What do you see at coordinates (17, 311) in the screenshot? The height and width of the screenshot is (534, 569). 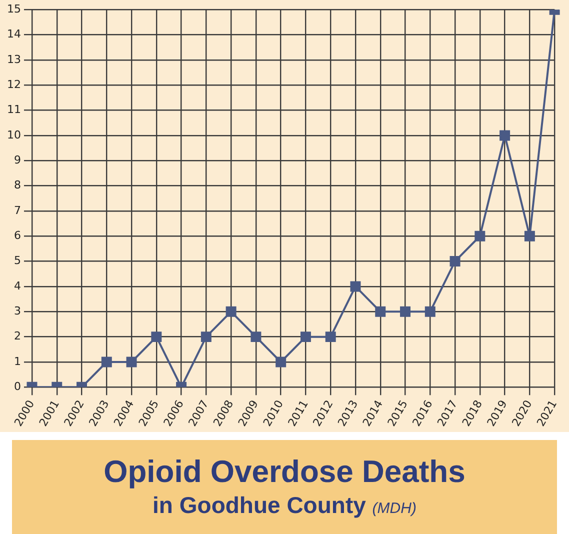 I see `y-tick-label: 3` at bounding box center [17, 311].